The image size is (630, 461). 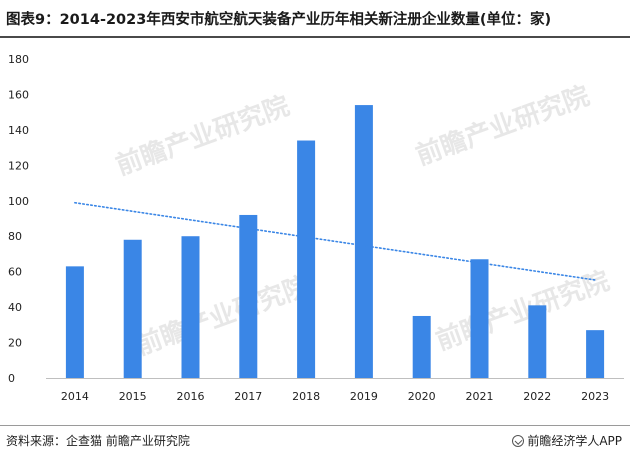 I want to click on brand-logo-icon, so click(x=518, y=441).